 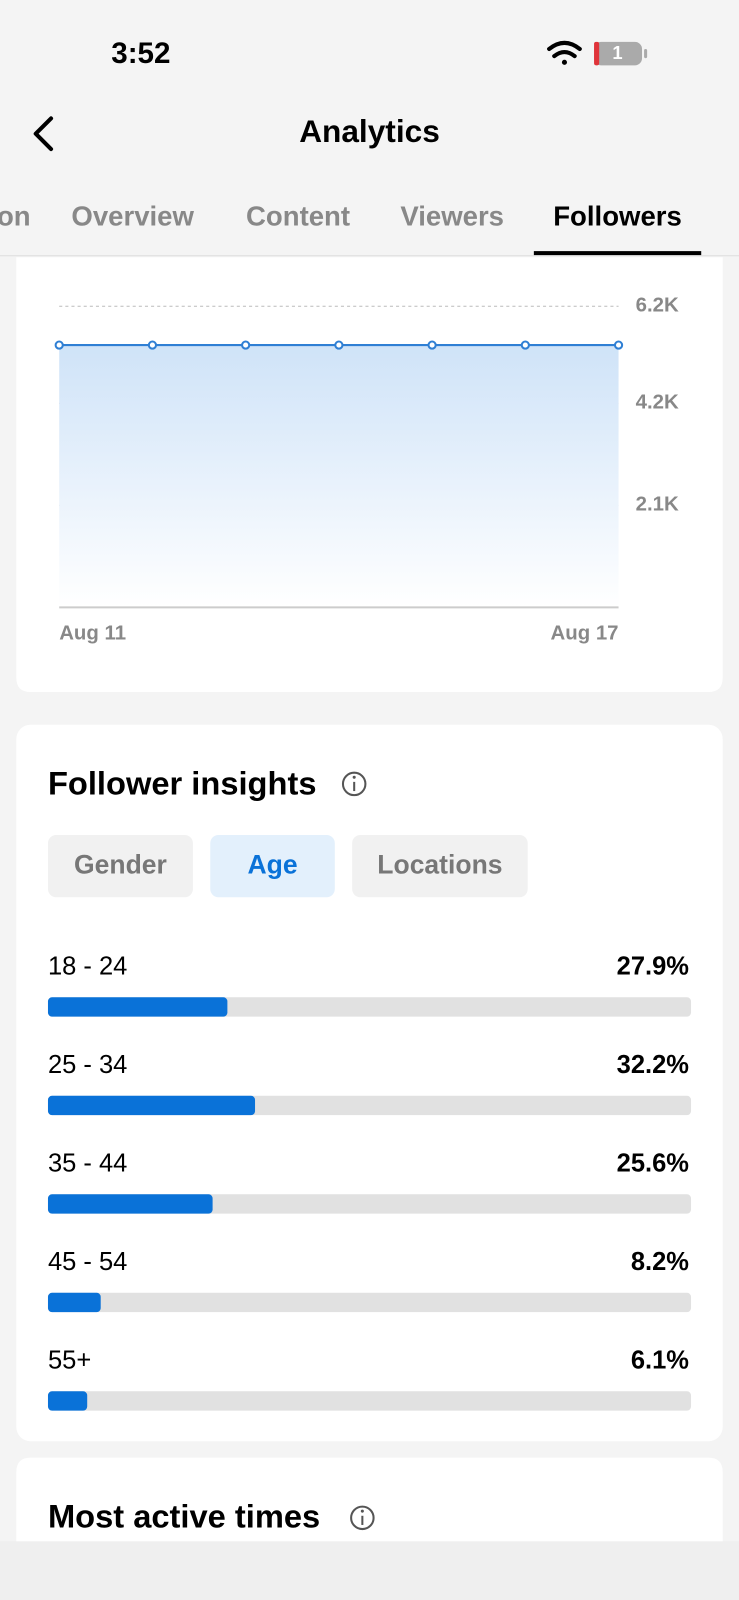 I want to click on battery-text: 1, so click(x=617, y=52).